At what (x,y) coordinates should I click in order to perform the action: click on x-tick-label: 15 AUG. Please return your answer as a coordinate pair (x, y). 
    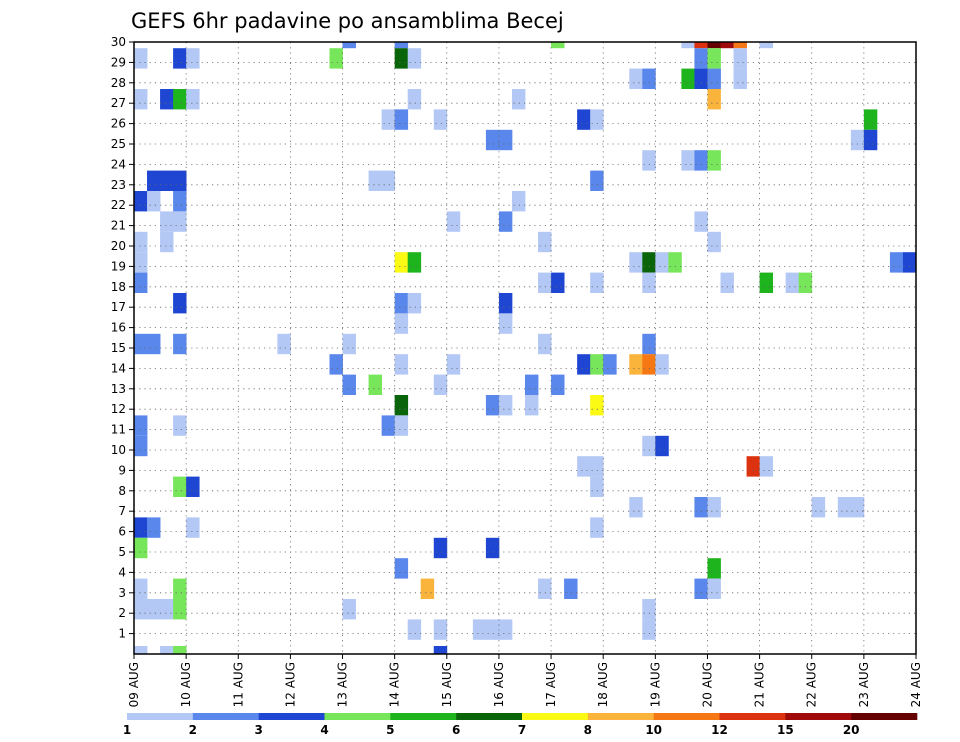
    Looking at the image, I should click on (447, 684).